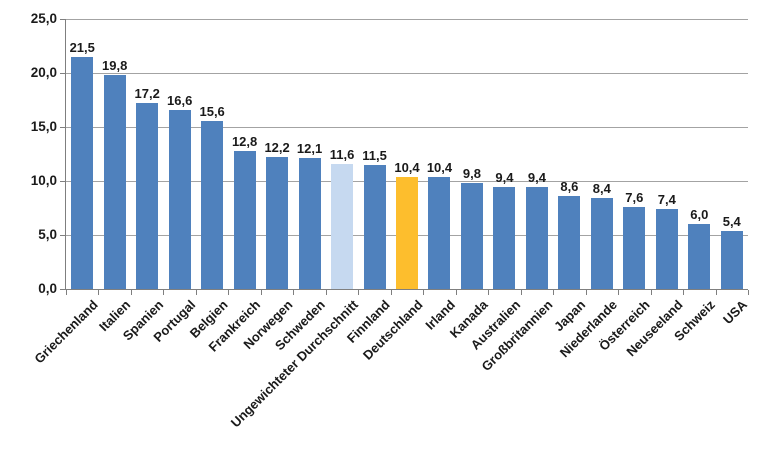  I want to click on y-axis-label: 5,0, so click(47, 234).